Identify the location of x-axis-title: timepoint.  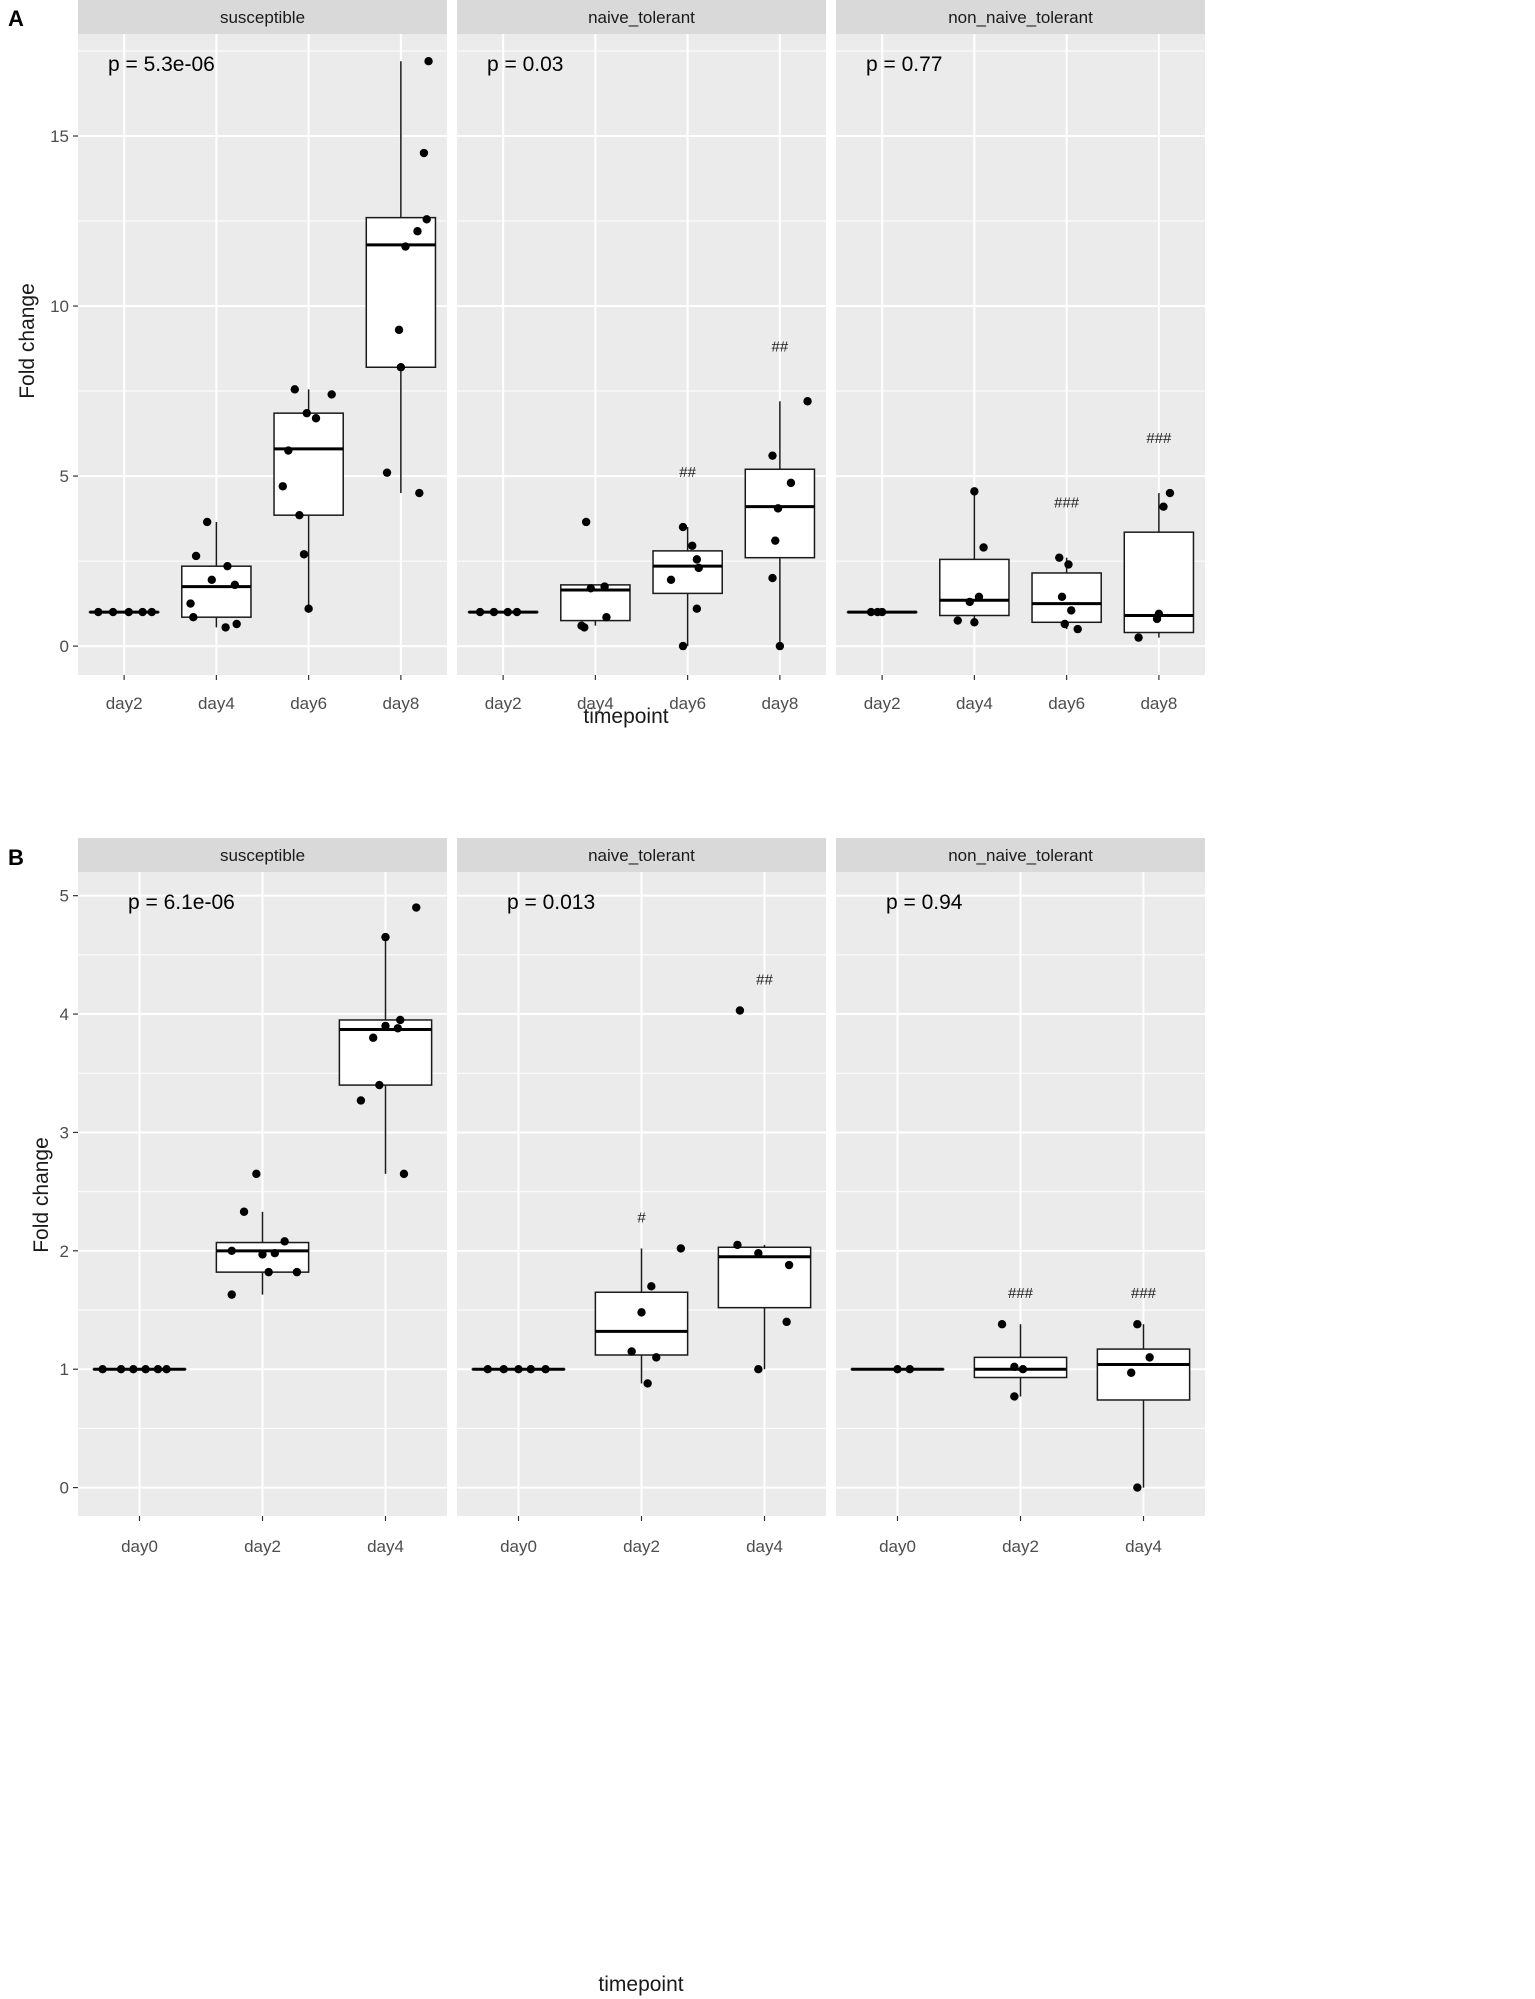
(640, 1984).